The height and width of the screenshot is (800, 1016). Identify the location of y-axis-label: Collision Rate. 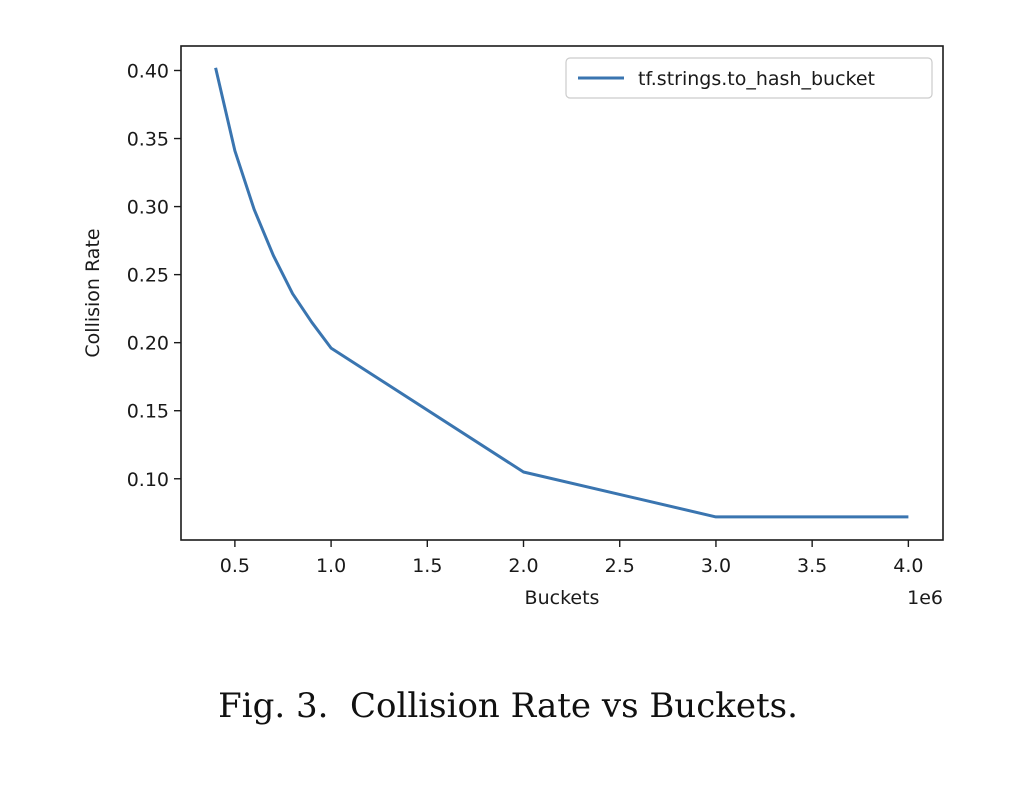
(93, 292).